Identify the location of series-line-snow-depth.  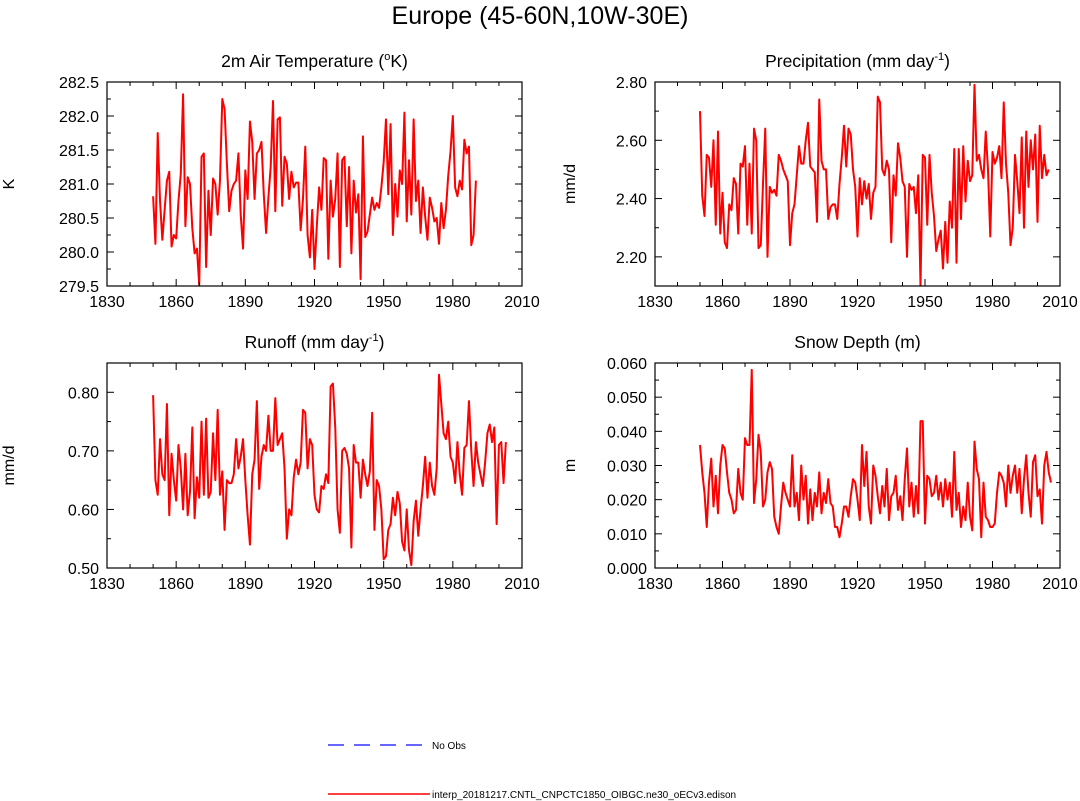
(875, 453).